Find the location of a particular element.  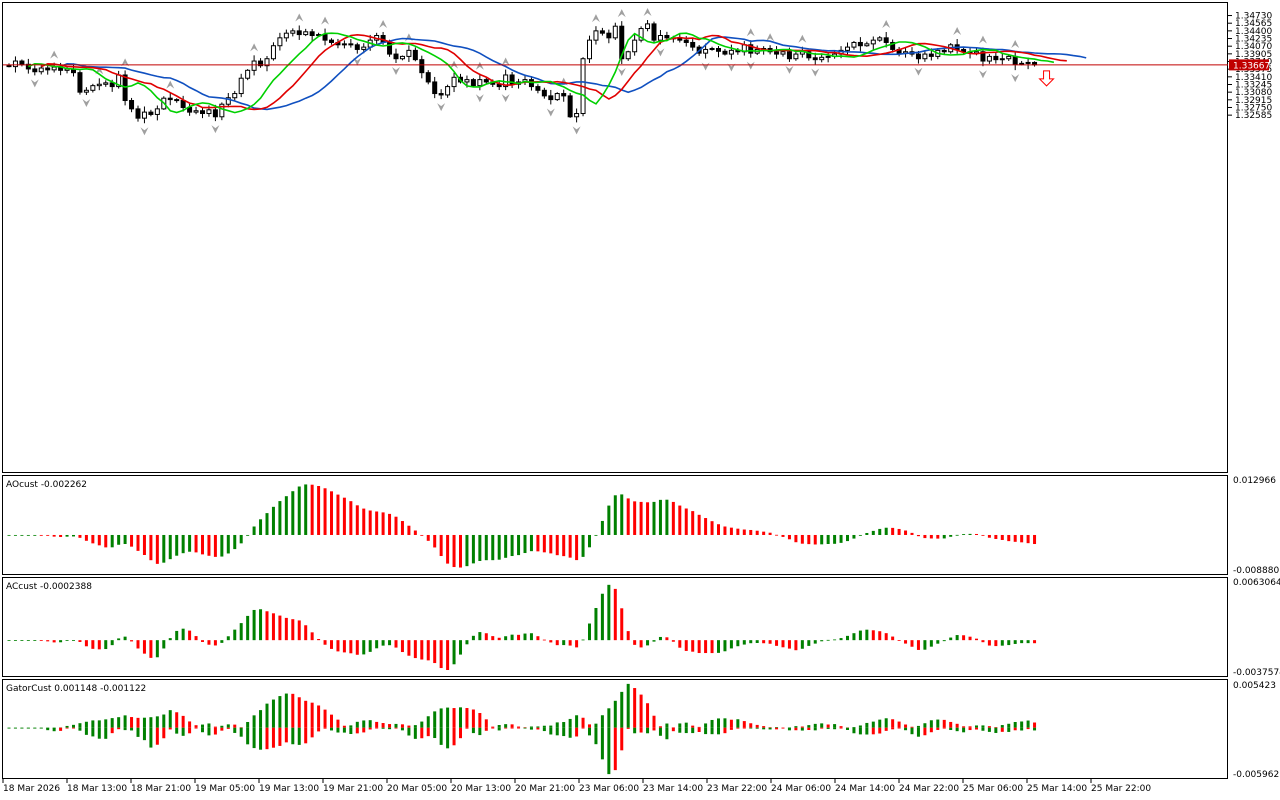

ac-panel is located at coordinates (522, 627).